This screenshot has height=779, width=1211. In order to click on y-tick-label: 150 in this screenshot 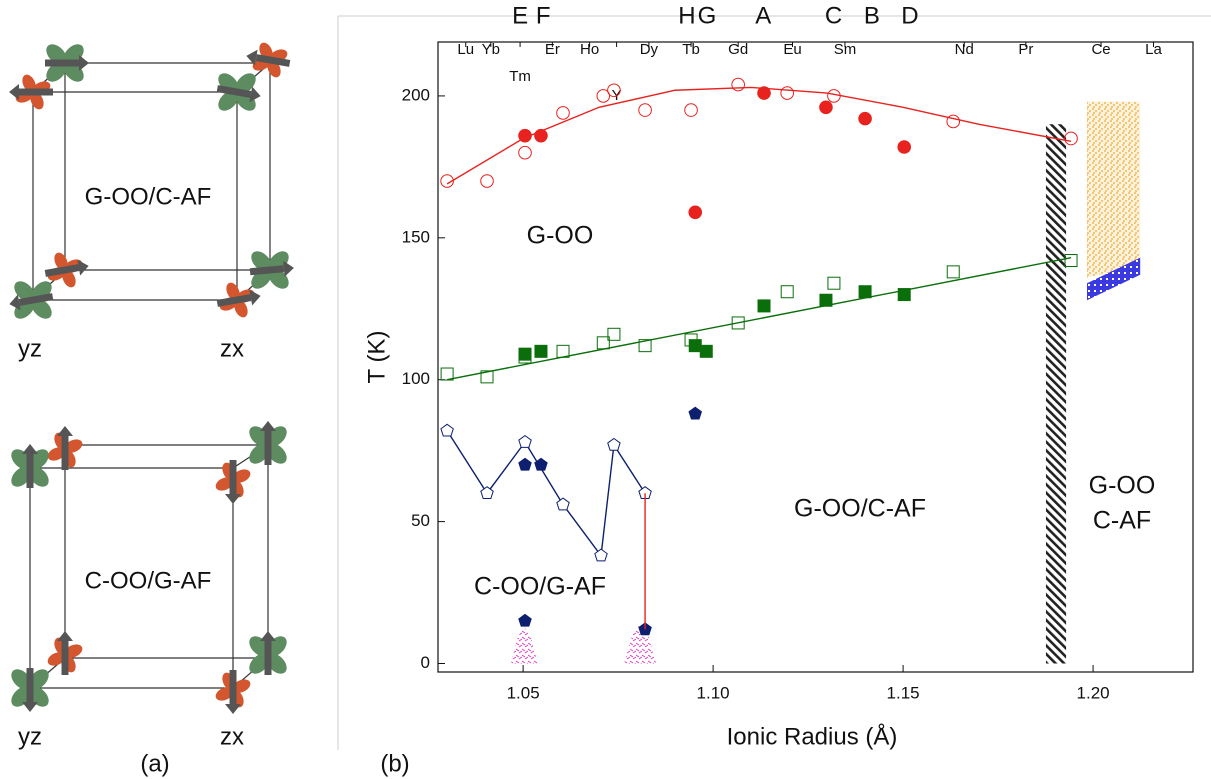, I will do `click(416, 236)`.